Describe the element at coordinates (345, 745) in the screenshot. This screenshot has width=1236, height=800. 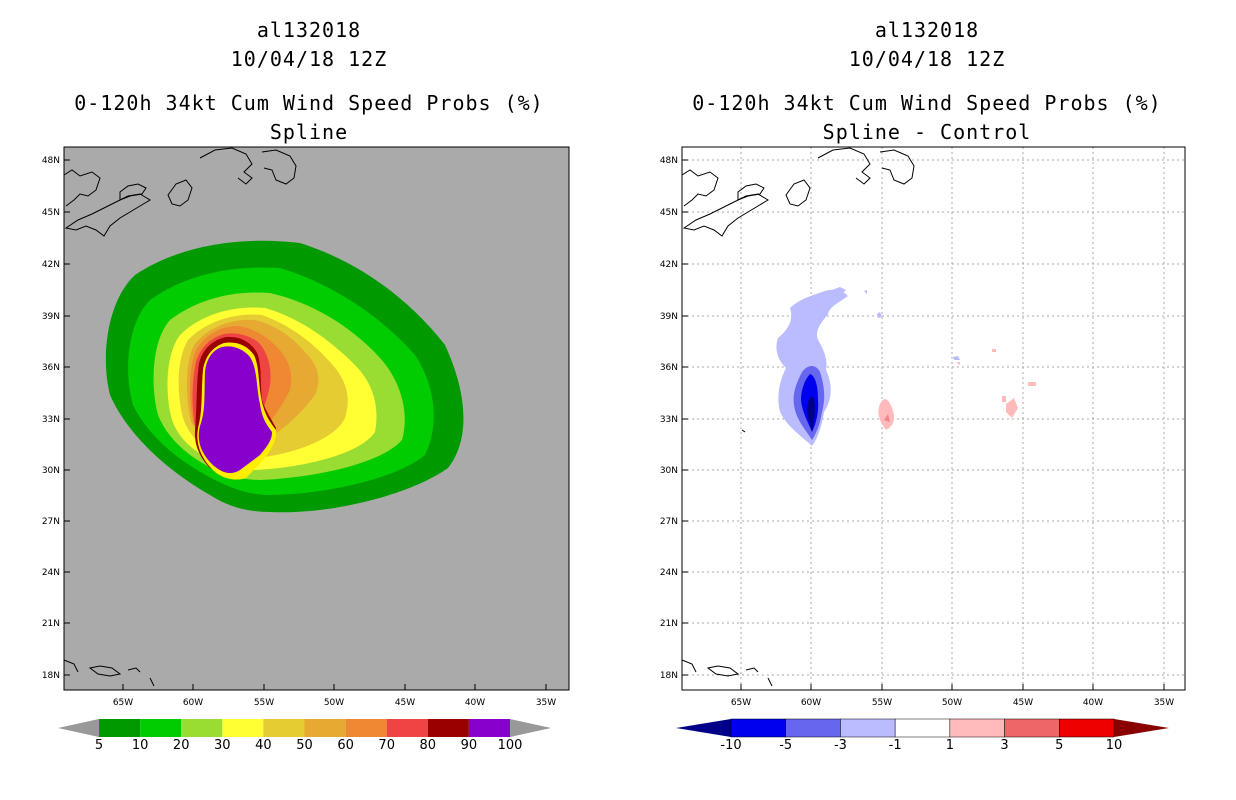
I see `colorbar-label: 60` at that location.